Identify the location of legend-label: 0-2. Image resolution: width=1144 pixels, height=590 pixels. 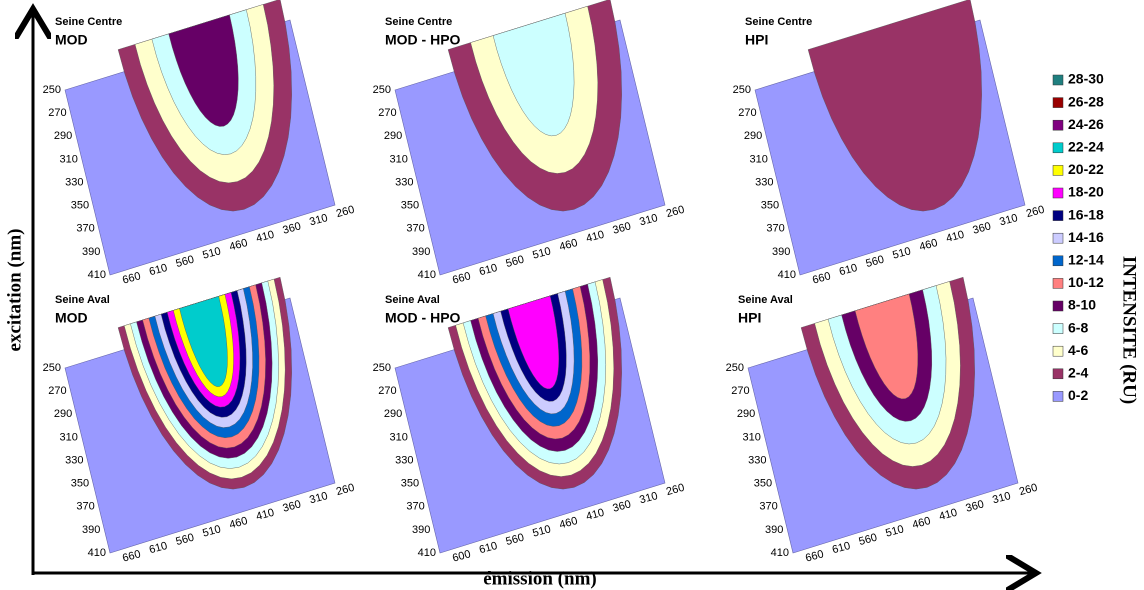
(1078, 395).